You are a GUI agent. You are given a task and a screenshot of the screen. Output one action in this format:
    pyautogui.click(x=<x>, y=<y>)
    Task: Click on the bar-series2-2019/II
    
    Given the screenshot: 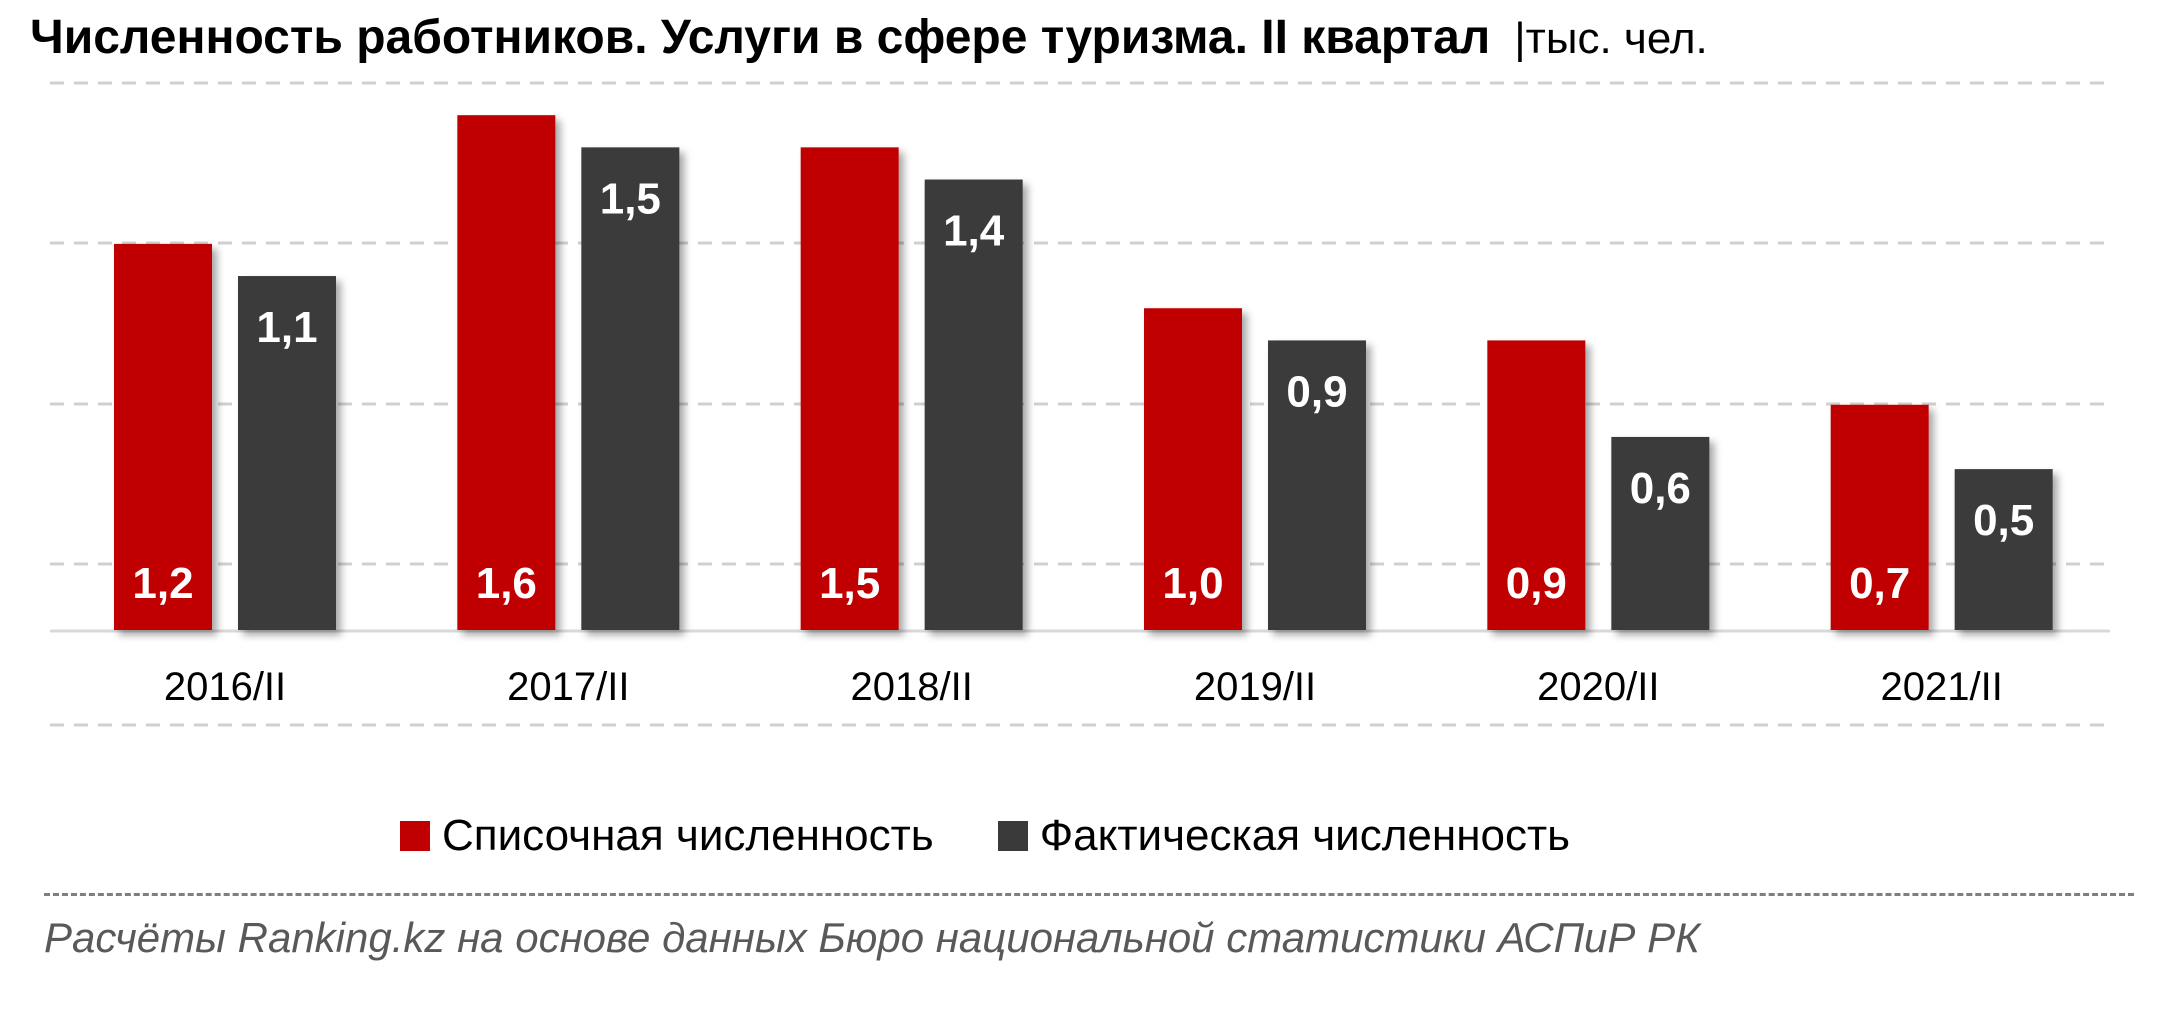 What is the action you would take?
    pyautogui.click(x=1317, y=485)
    